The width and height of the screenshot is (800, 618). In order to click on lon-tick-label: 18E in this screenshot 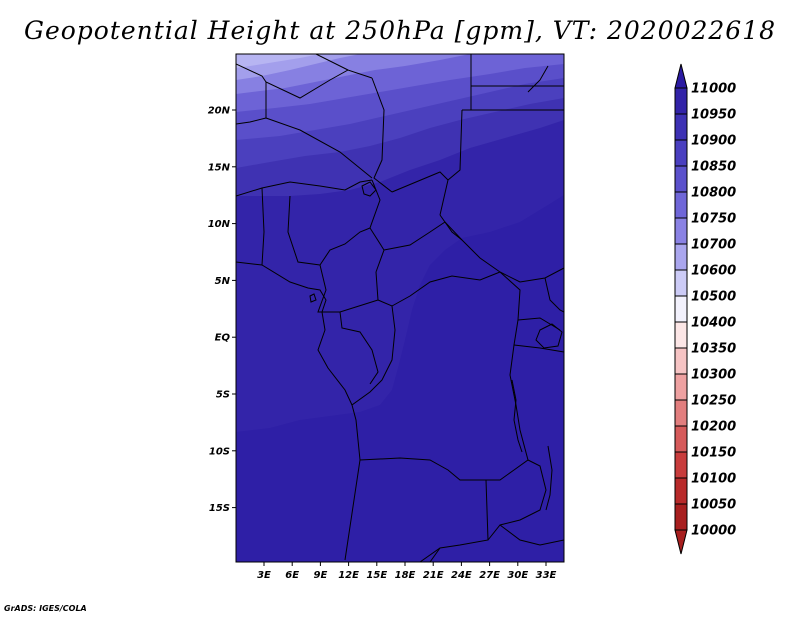, I will do `click(405, 575)`.